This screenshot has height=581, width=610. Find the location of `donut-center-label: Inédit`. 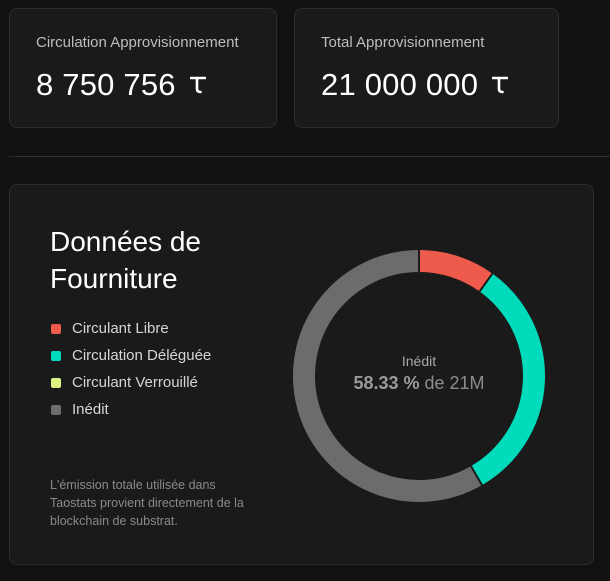

donut-center-label: Inédit is located at coordinates (419, 361).